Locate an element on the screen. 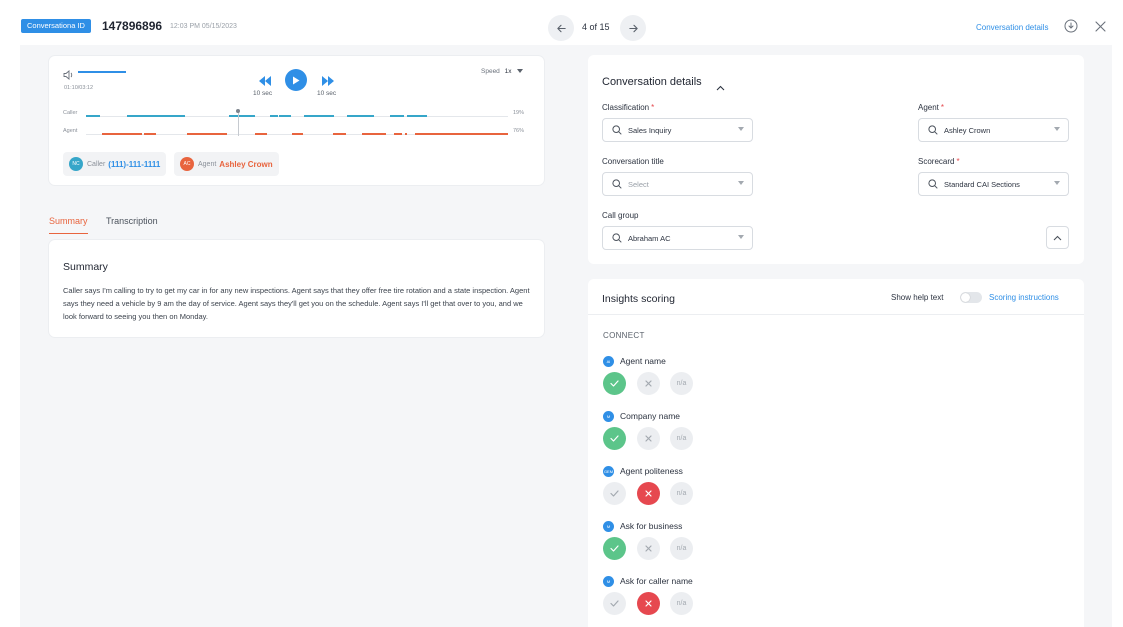 This screenshot has width=1123, height=627. playback-time: 01:10/03:12 is located at coordinates (79, 88).